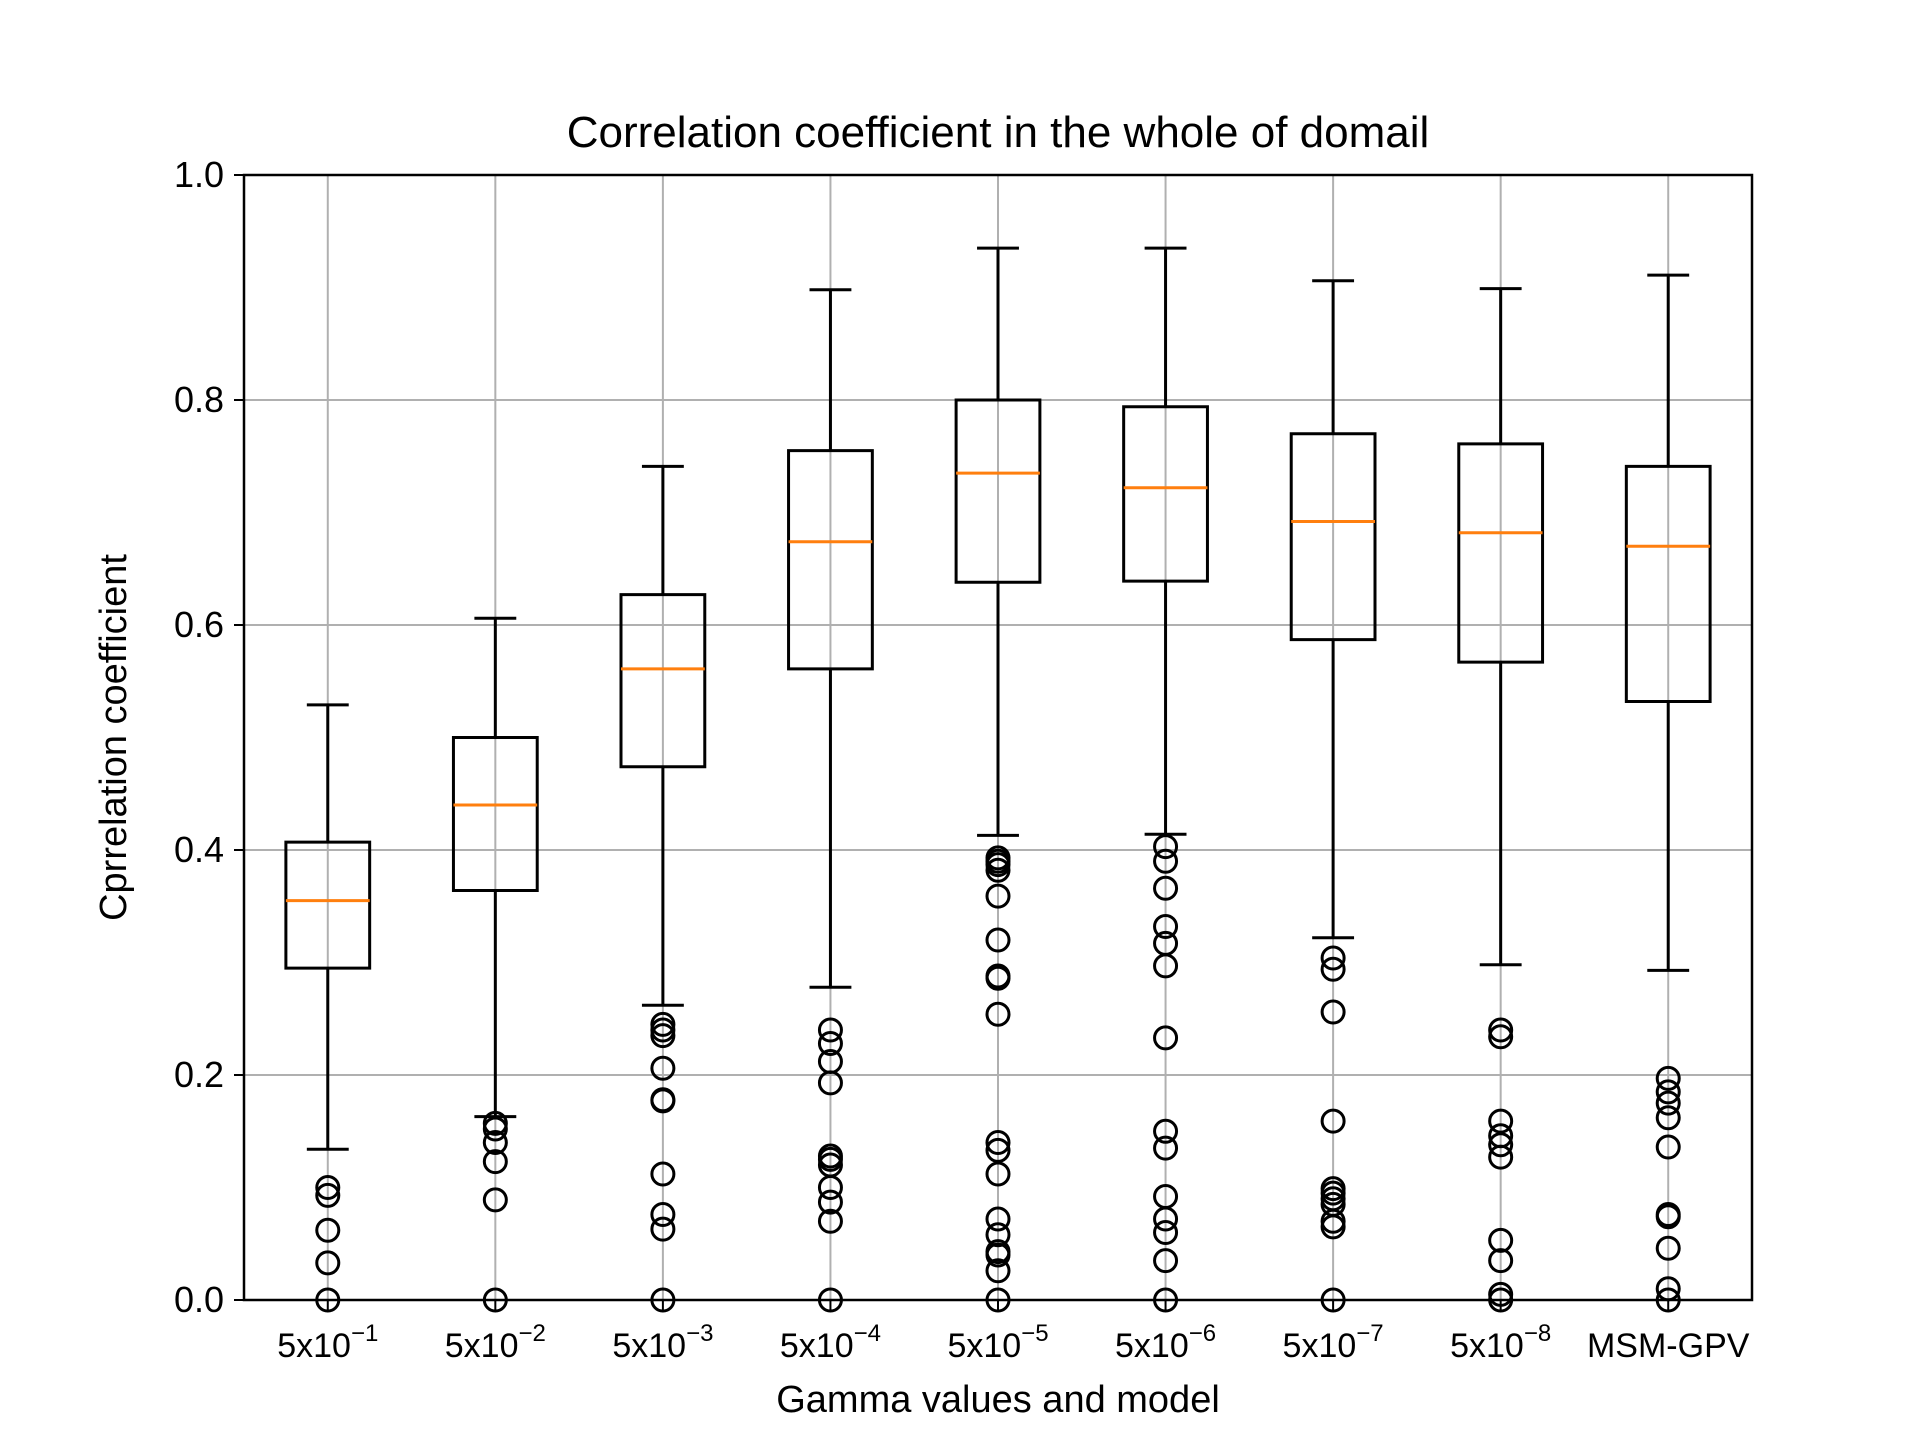 This screenshot has width=1920, height=1440. Describe the element at coordinates (199, 624) in the screenshot. I see `y-tick-label: 0.6` at that location.